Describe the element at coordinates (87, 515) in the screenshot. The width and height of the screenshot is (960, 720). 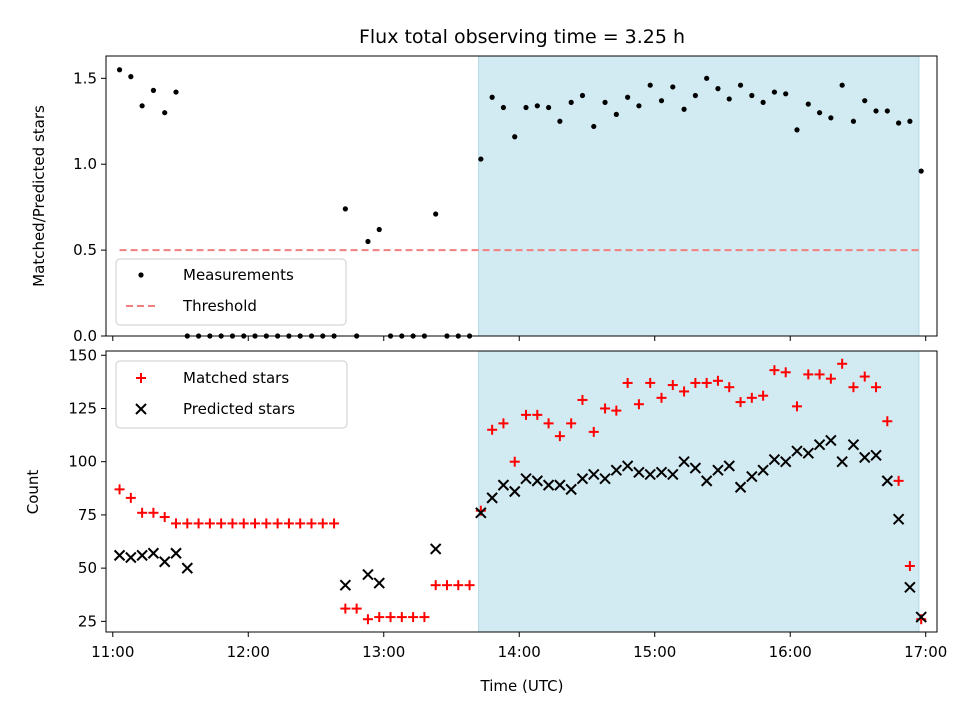
I see `y-tick-label: 75` at that location.